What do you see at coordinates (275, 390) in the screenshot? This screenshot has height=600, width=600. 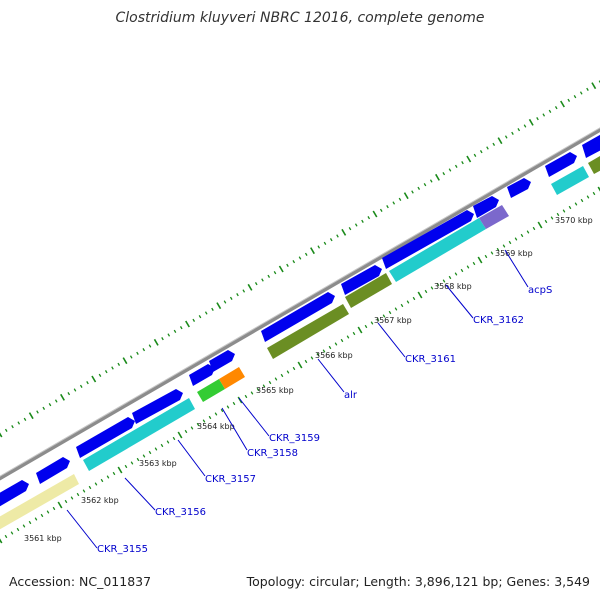 I see `scale-label: 3565 kbp` at bounding box center [275, 390].